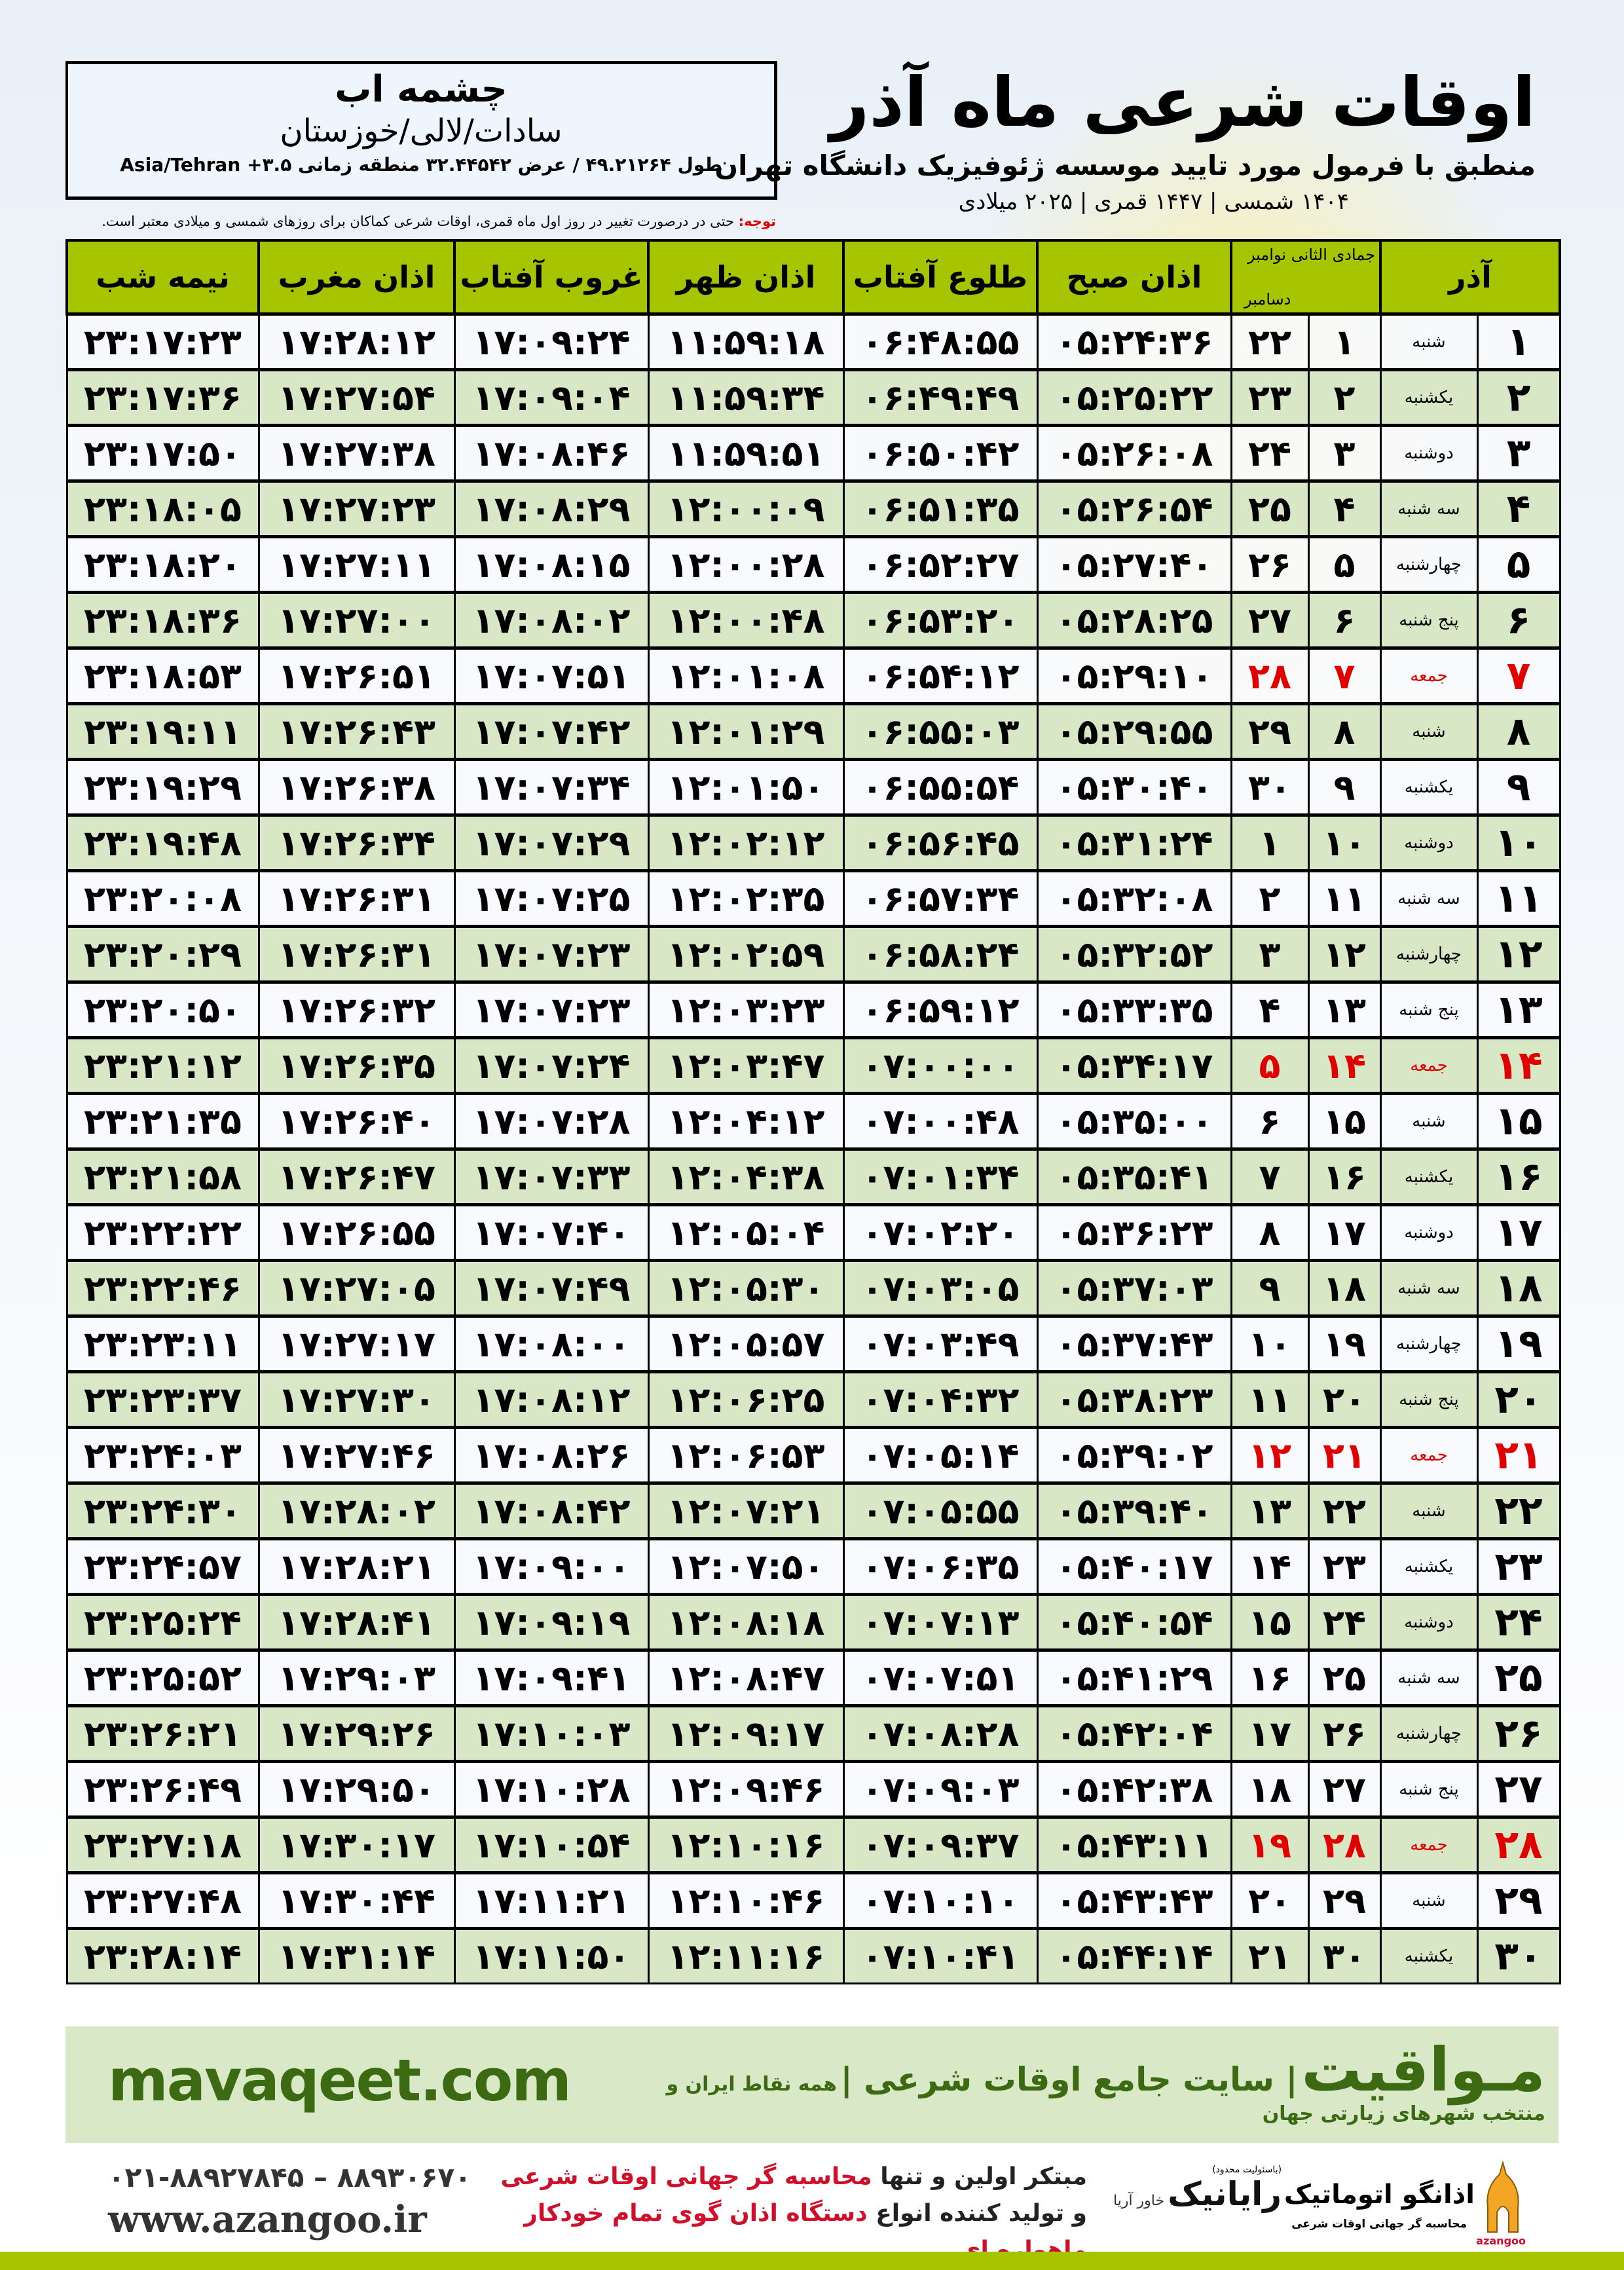 The width and height of the screenshot is (1624, 2270). I want to click on cell-zohr: ۱۲:۰۰:۴۸, so click(746, 620).